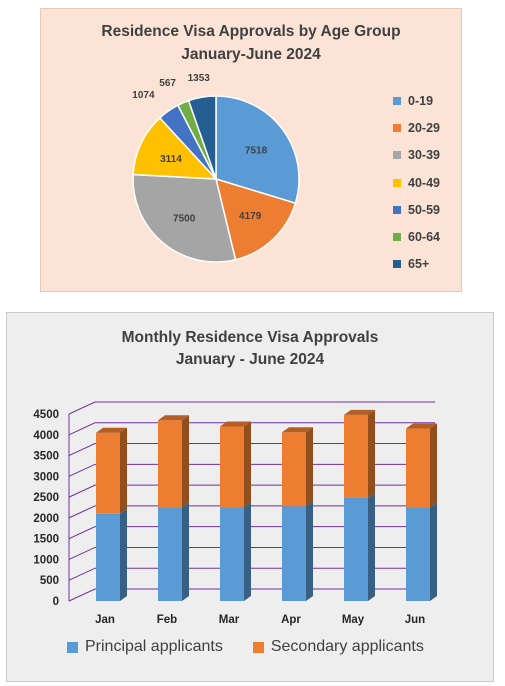 The height and width of the screenshot is (686, 505). What do you see at coordinates (419, 264) in the screenshot?
I see `legend-label: 65+` at bounding box center [419, 264].